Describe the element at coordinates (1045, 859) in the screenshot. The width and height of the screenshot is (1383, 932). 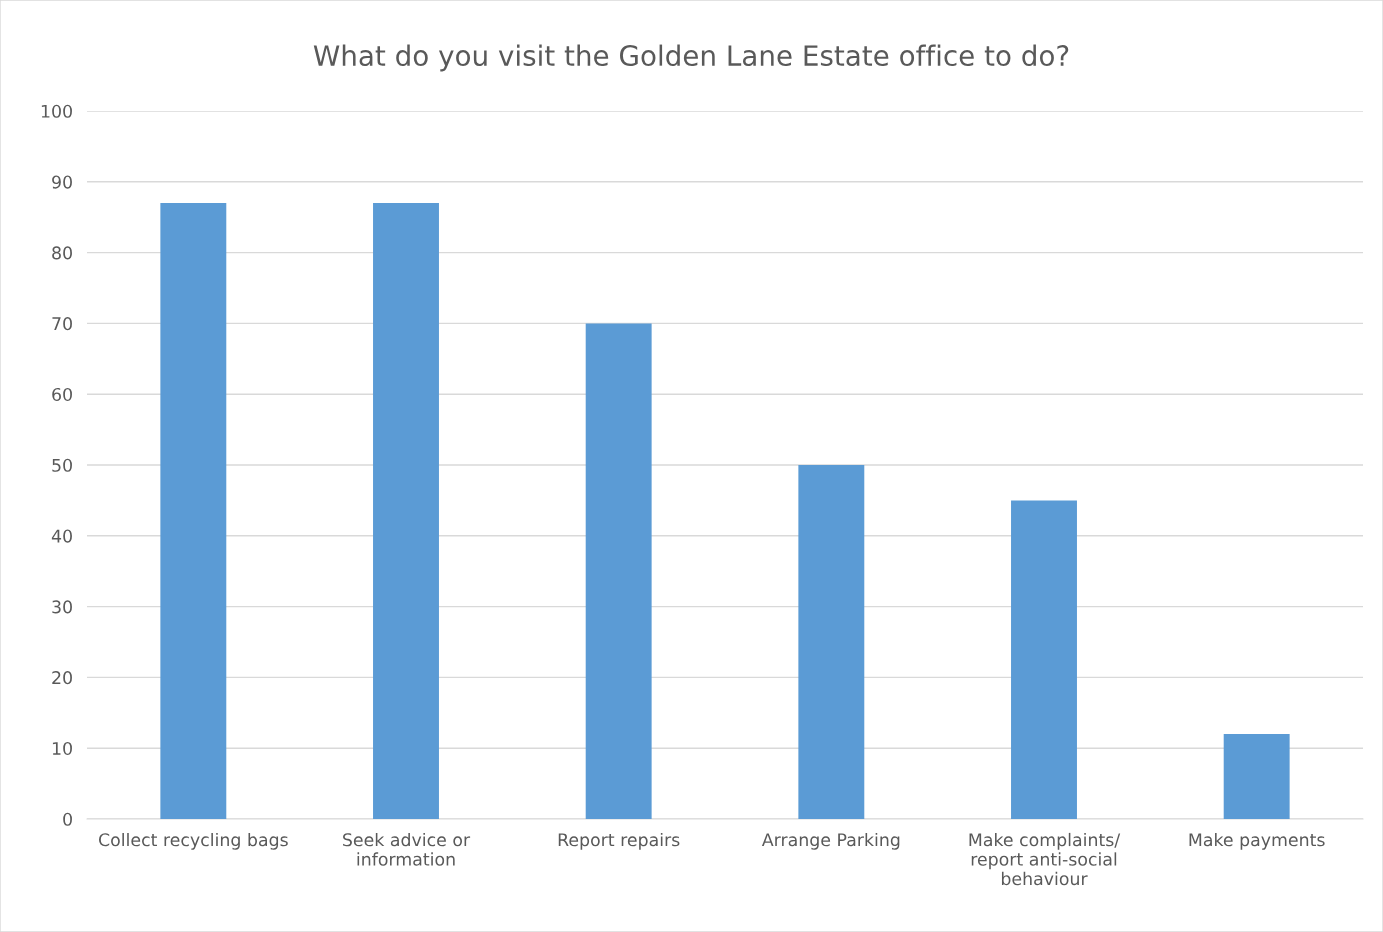
I see `x-tick-label: Make complaints/ report anti-social behaviour` at that location.